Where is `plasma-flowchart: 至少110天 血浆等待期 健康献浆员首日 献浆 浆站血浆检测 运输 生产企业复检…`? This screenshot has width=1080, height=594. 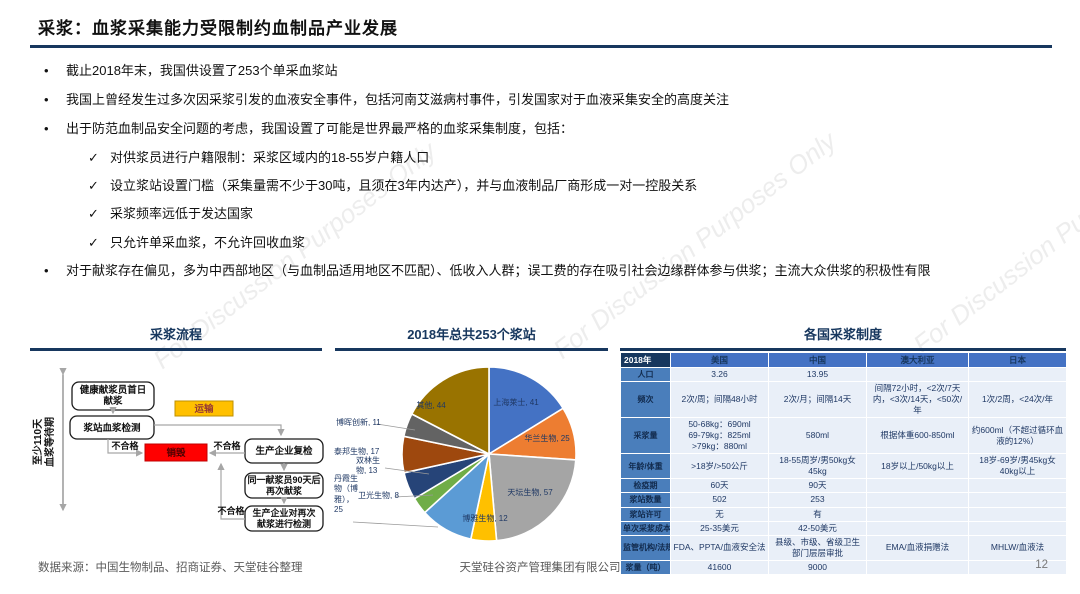 plasma-flowchart: 至少110天 血浆等待期 健康献浆员首日 献浆 浆站血浆检测 运输 生产企业复检… is located at coordinates (181, 458).